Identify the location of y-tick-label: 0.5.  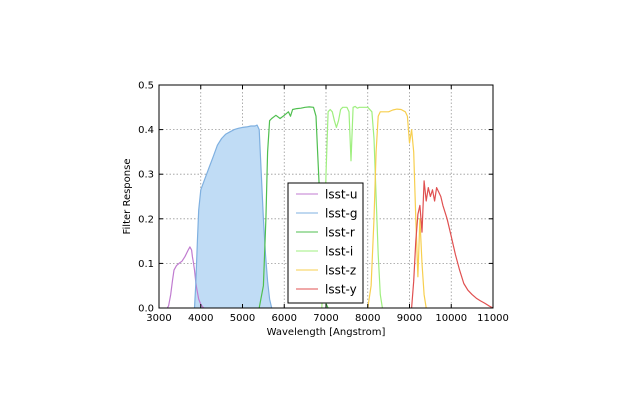
(146, 86).